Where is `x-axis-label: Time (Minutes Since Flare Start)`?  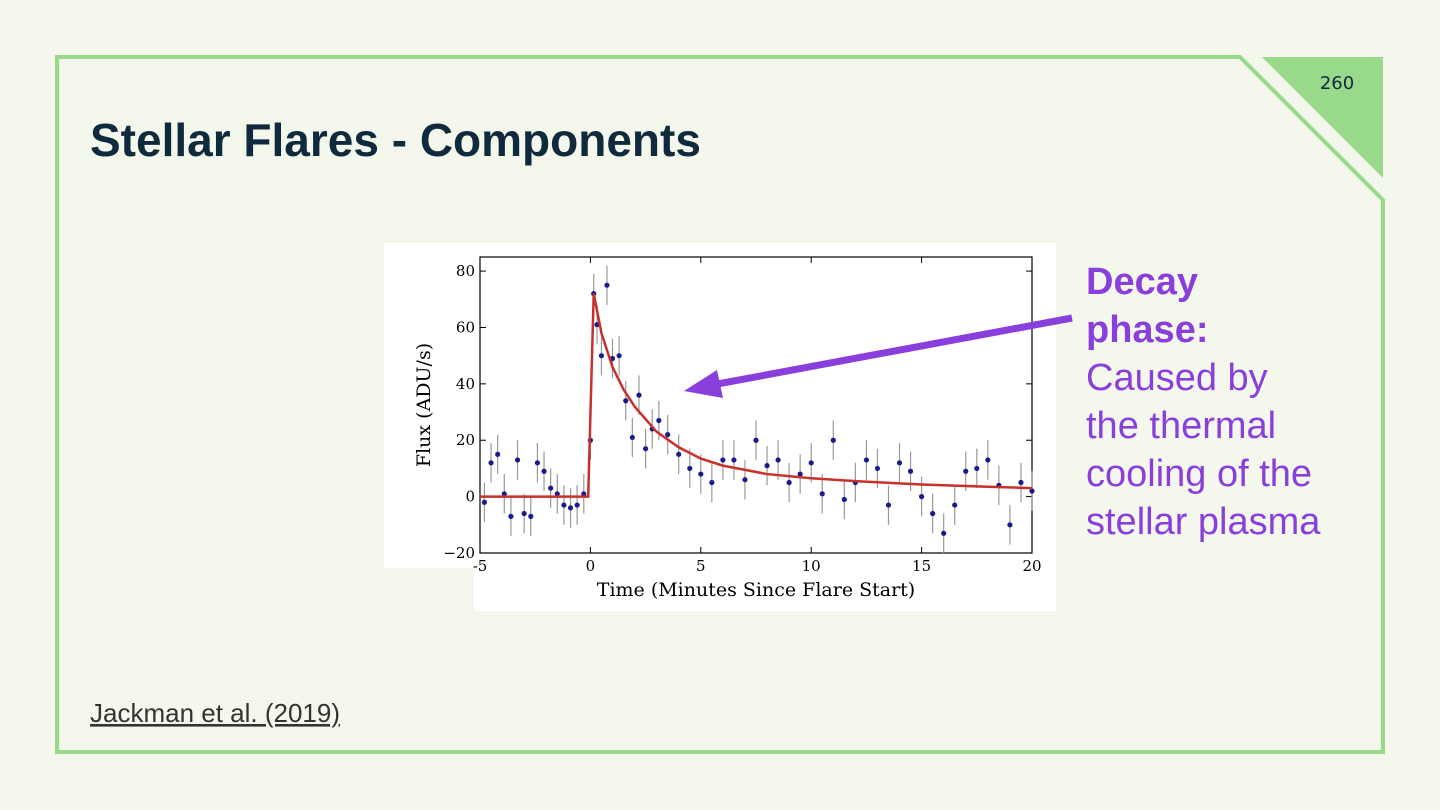
x-axis-label: Time (Minutes Since Flare Start) is located at coordinates (756, 590).